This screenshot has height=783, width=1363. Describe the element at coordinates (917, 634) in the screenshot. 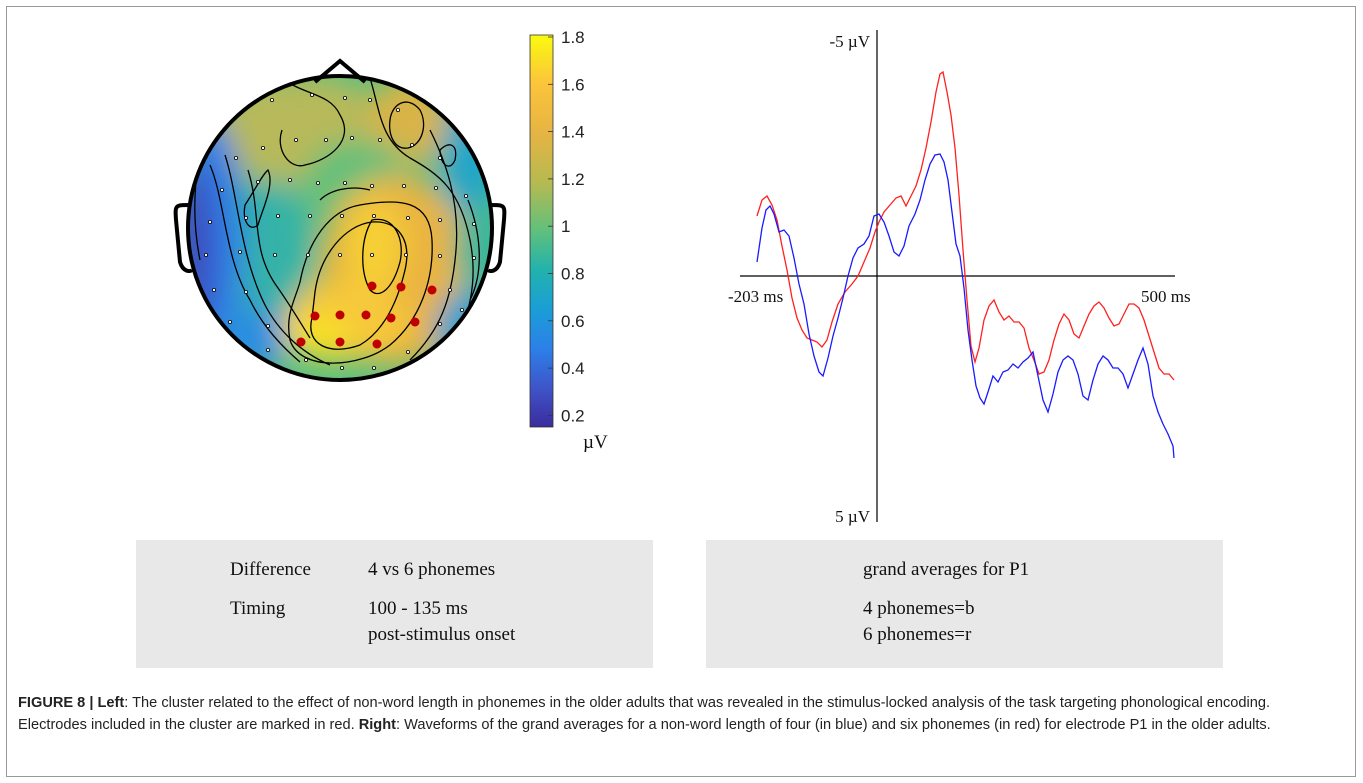

I see `legend-six-phonemes: 6 phonemes=r` at that location.